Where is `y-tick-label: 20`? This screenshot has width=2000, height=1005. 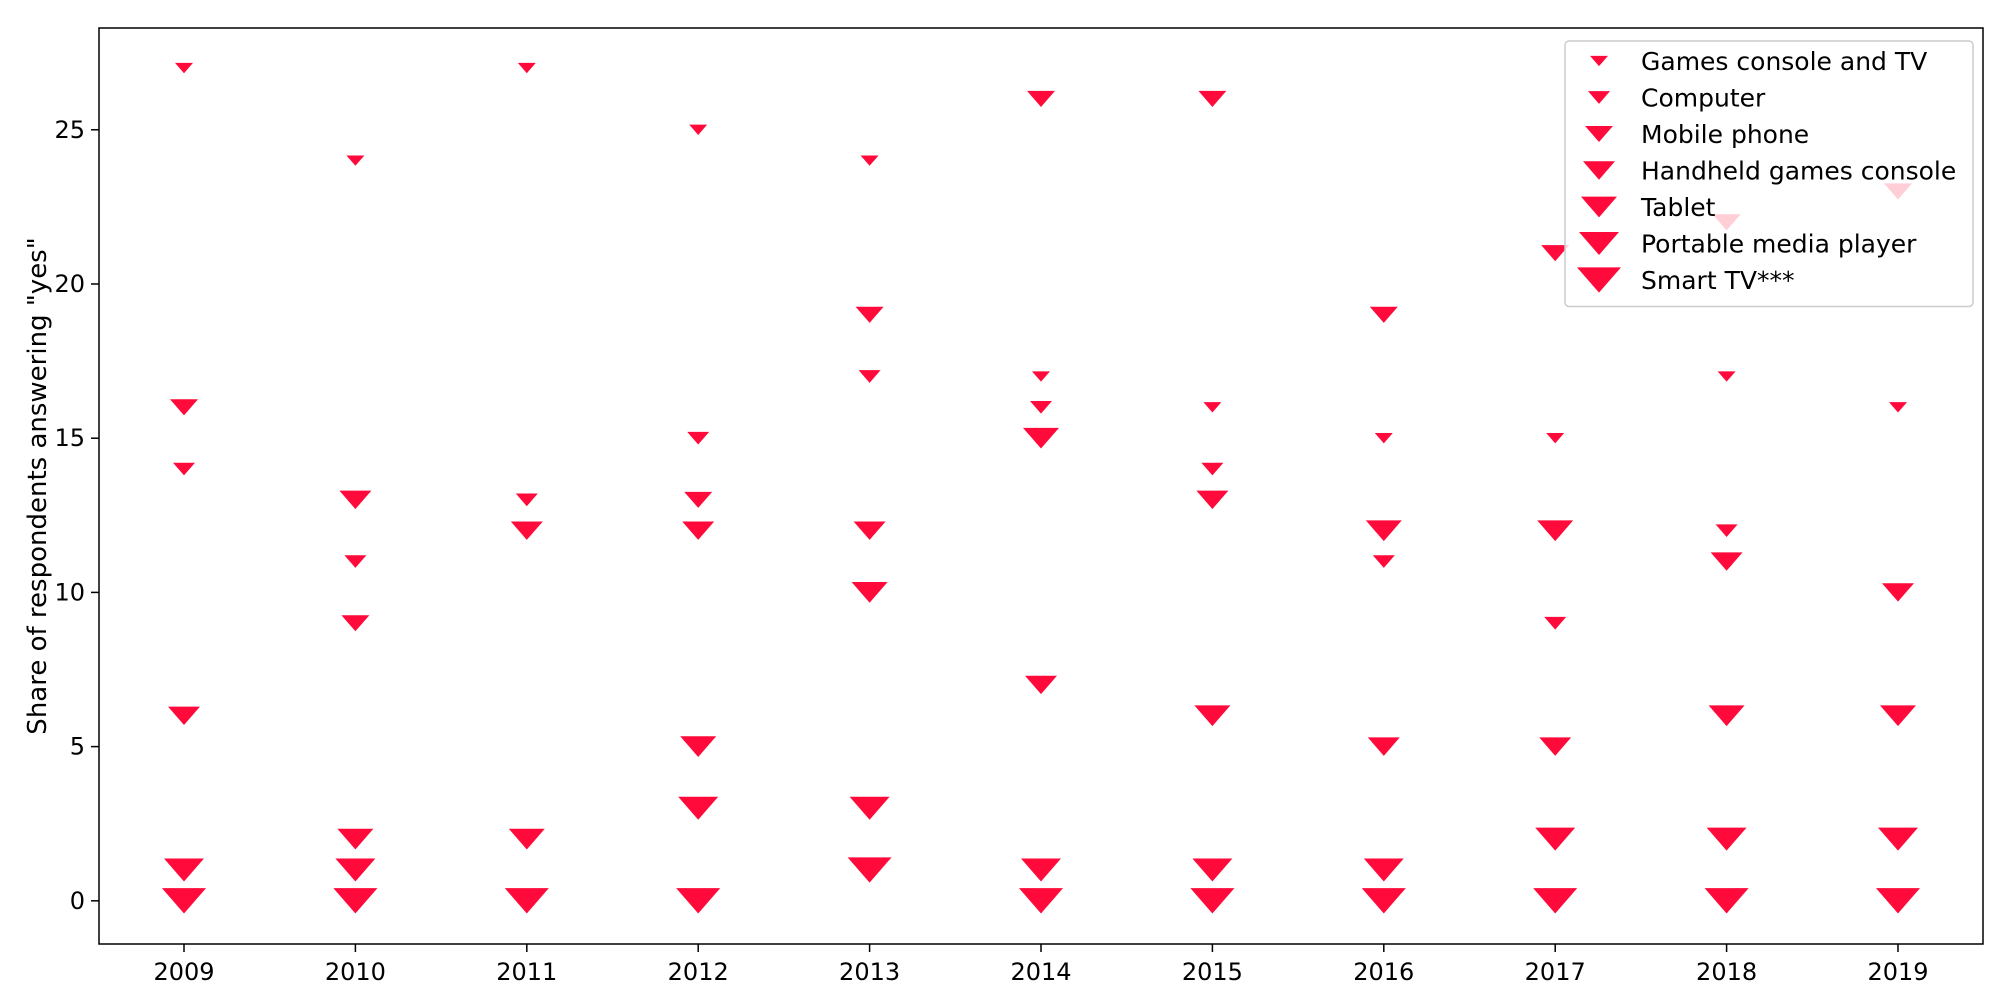 y-tick-label: 20 is located at coordinates (69, 284).